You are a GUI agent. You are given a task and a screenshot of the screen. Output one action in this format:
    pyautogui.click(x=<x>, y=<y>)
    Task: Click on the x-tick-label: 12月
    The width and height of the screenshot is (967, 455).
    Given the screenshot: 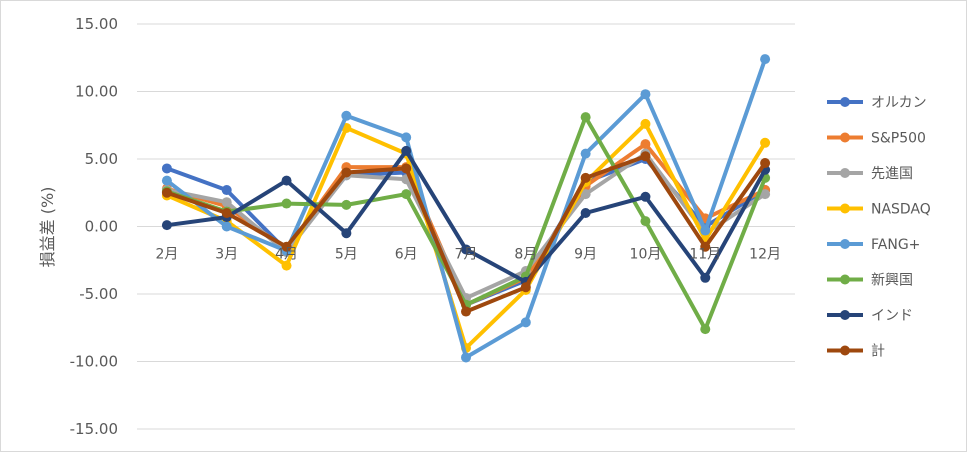 What is the action you would take?
    pyautogui.click(x=765, y=255)
    